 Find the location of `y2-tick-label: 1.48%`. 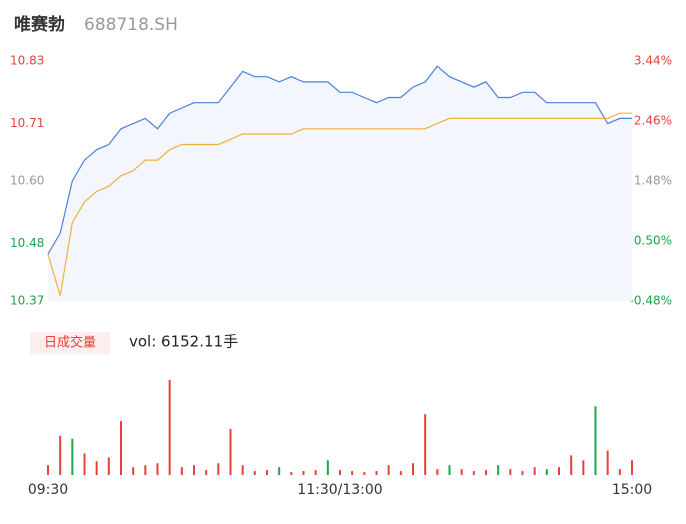

y2-tick-label: 1.48% is located at coordinates (653, 181).